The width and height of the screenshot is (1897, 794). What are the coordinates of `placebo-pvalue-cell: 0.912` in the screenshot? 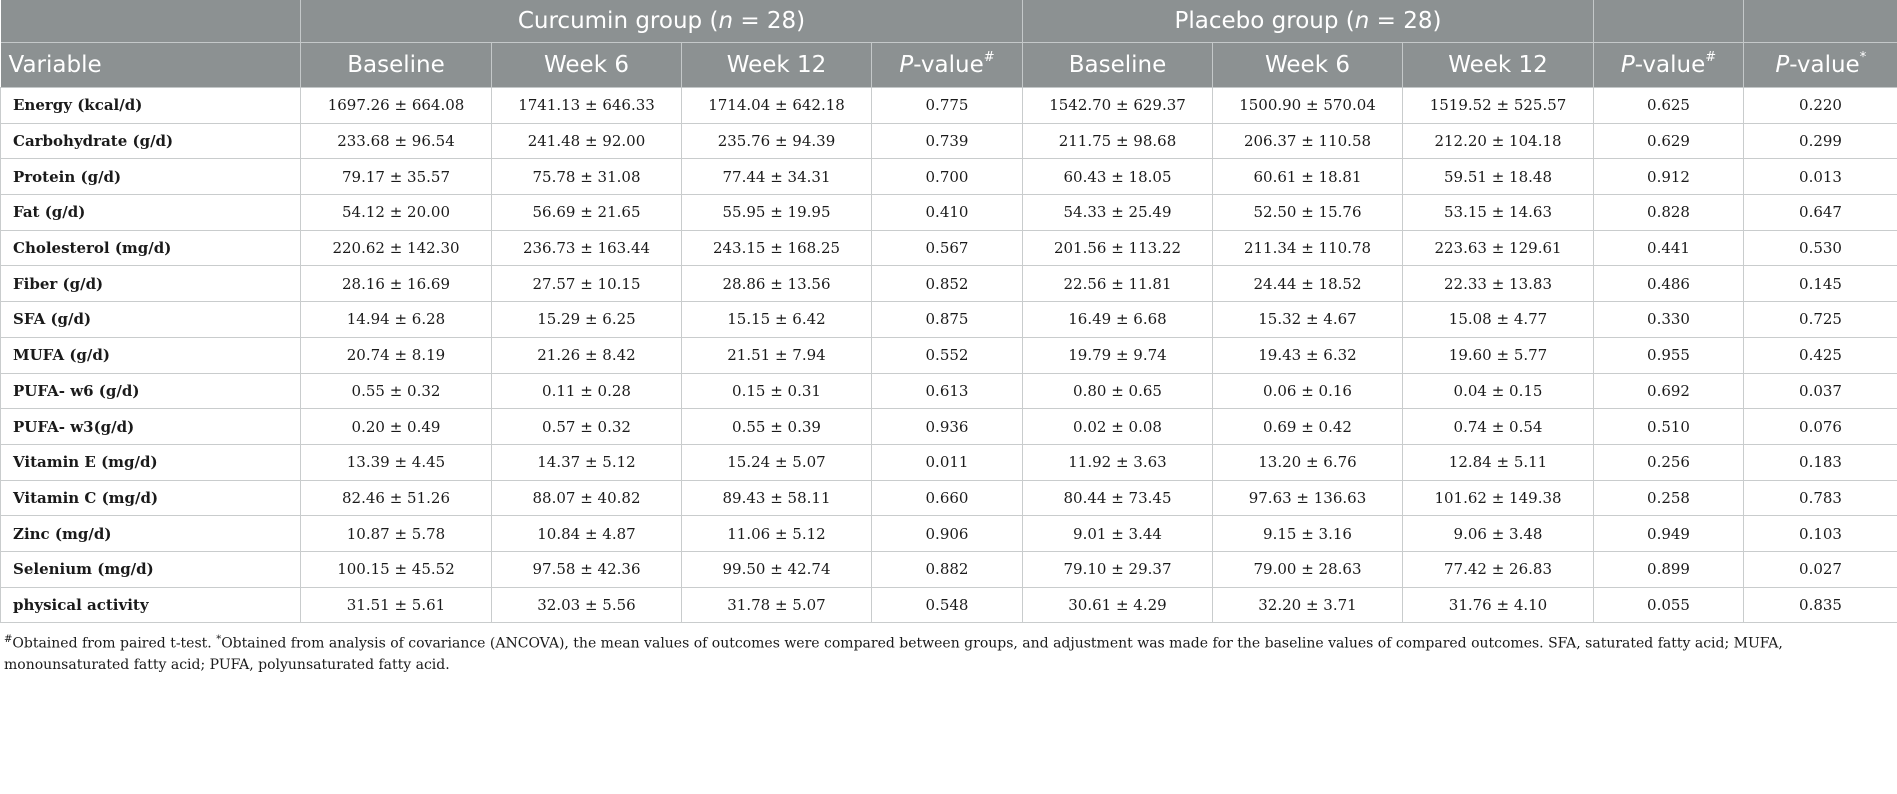 It's located at (1669, 177).